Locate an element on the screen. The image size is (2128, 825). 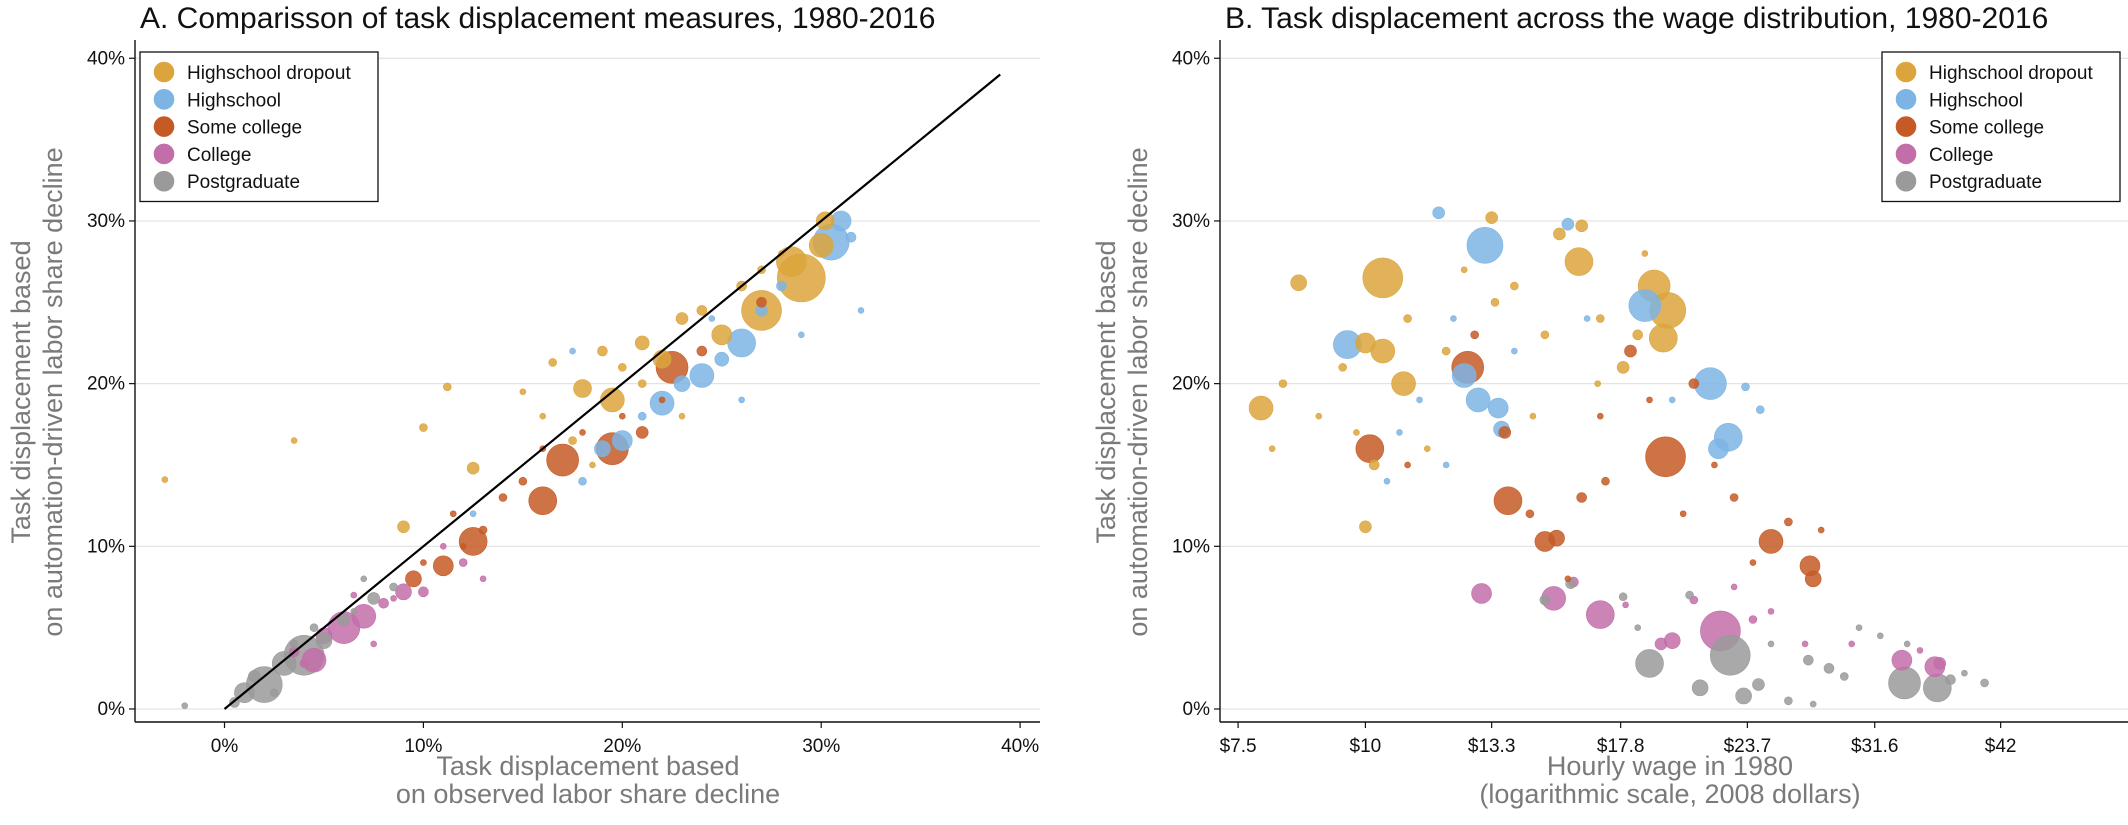
chart-b-y-axis-label: on automation-driven labor share decline is located at coordinates (1138, 391).